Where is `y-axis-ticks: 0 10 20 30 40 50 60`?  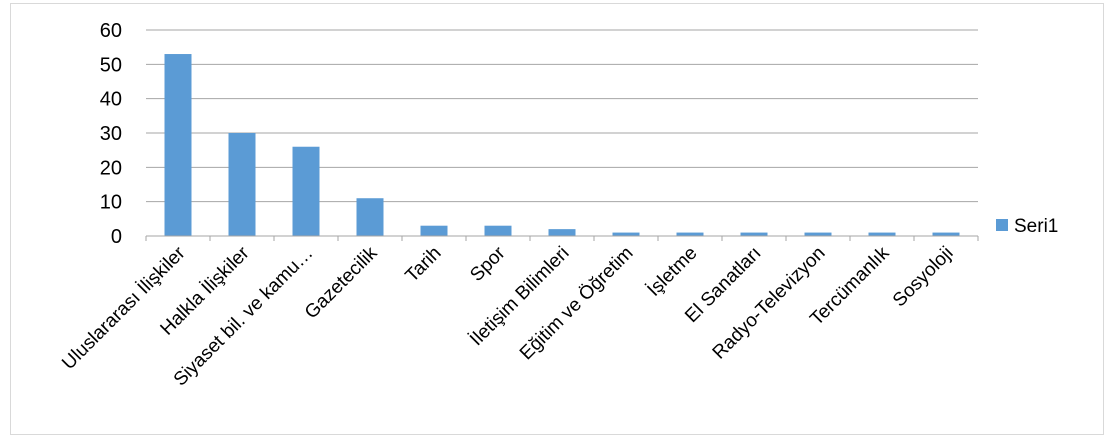 y-axis-ticks: 0 10 20 30 40 50 60 is located at coordinates (111, 134).